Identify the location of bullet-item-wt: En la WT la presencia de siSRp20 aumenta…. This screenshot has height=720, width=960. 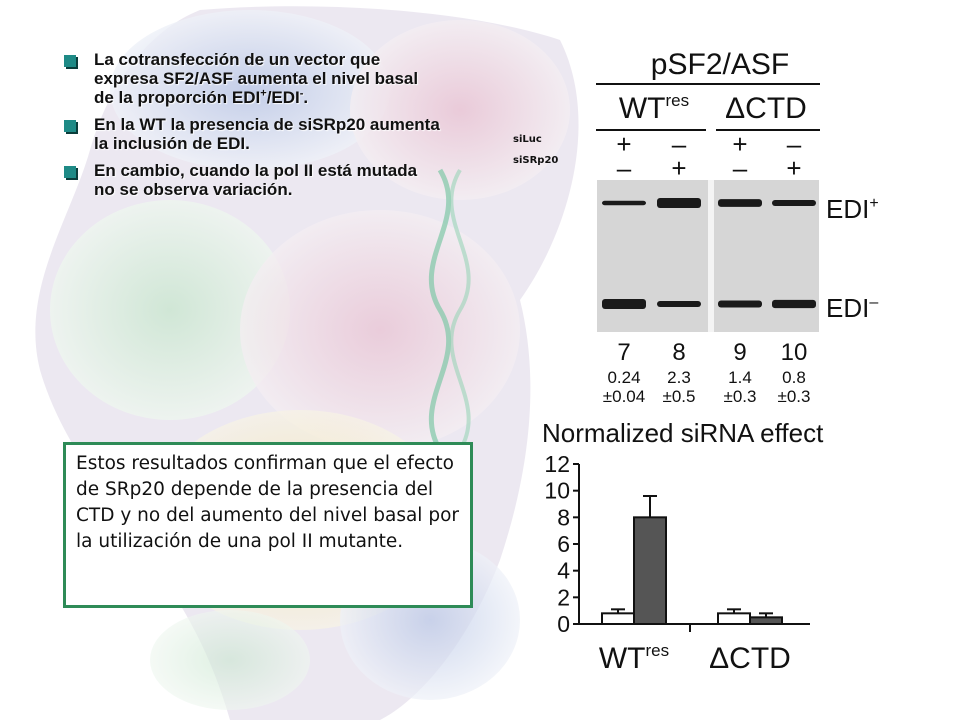
(250, 134).